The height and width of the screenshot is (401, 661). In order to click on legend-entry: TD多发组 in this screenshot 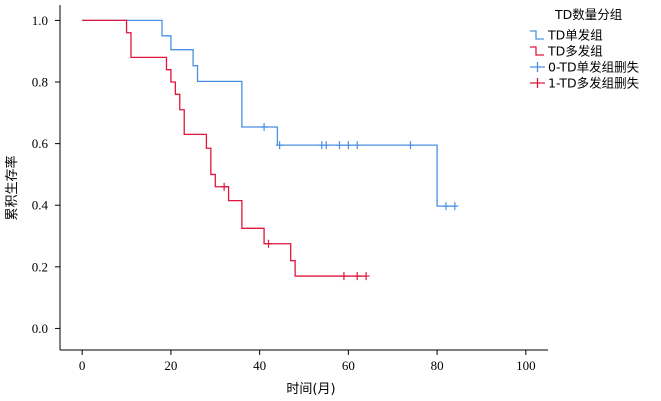, I will do `click(575, 51)`.